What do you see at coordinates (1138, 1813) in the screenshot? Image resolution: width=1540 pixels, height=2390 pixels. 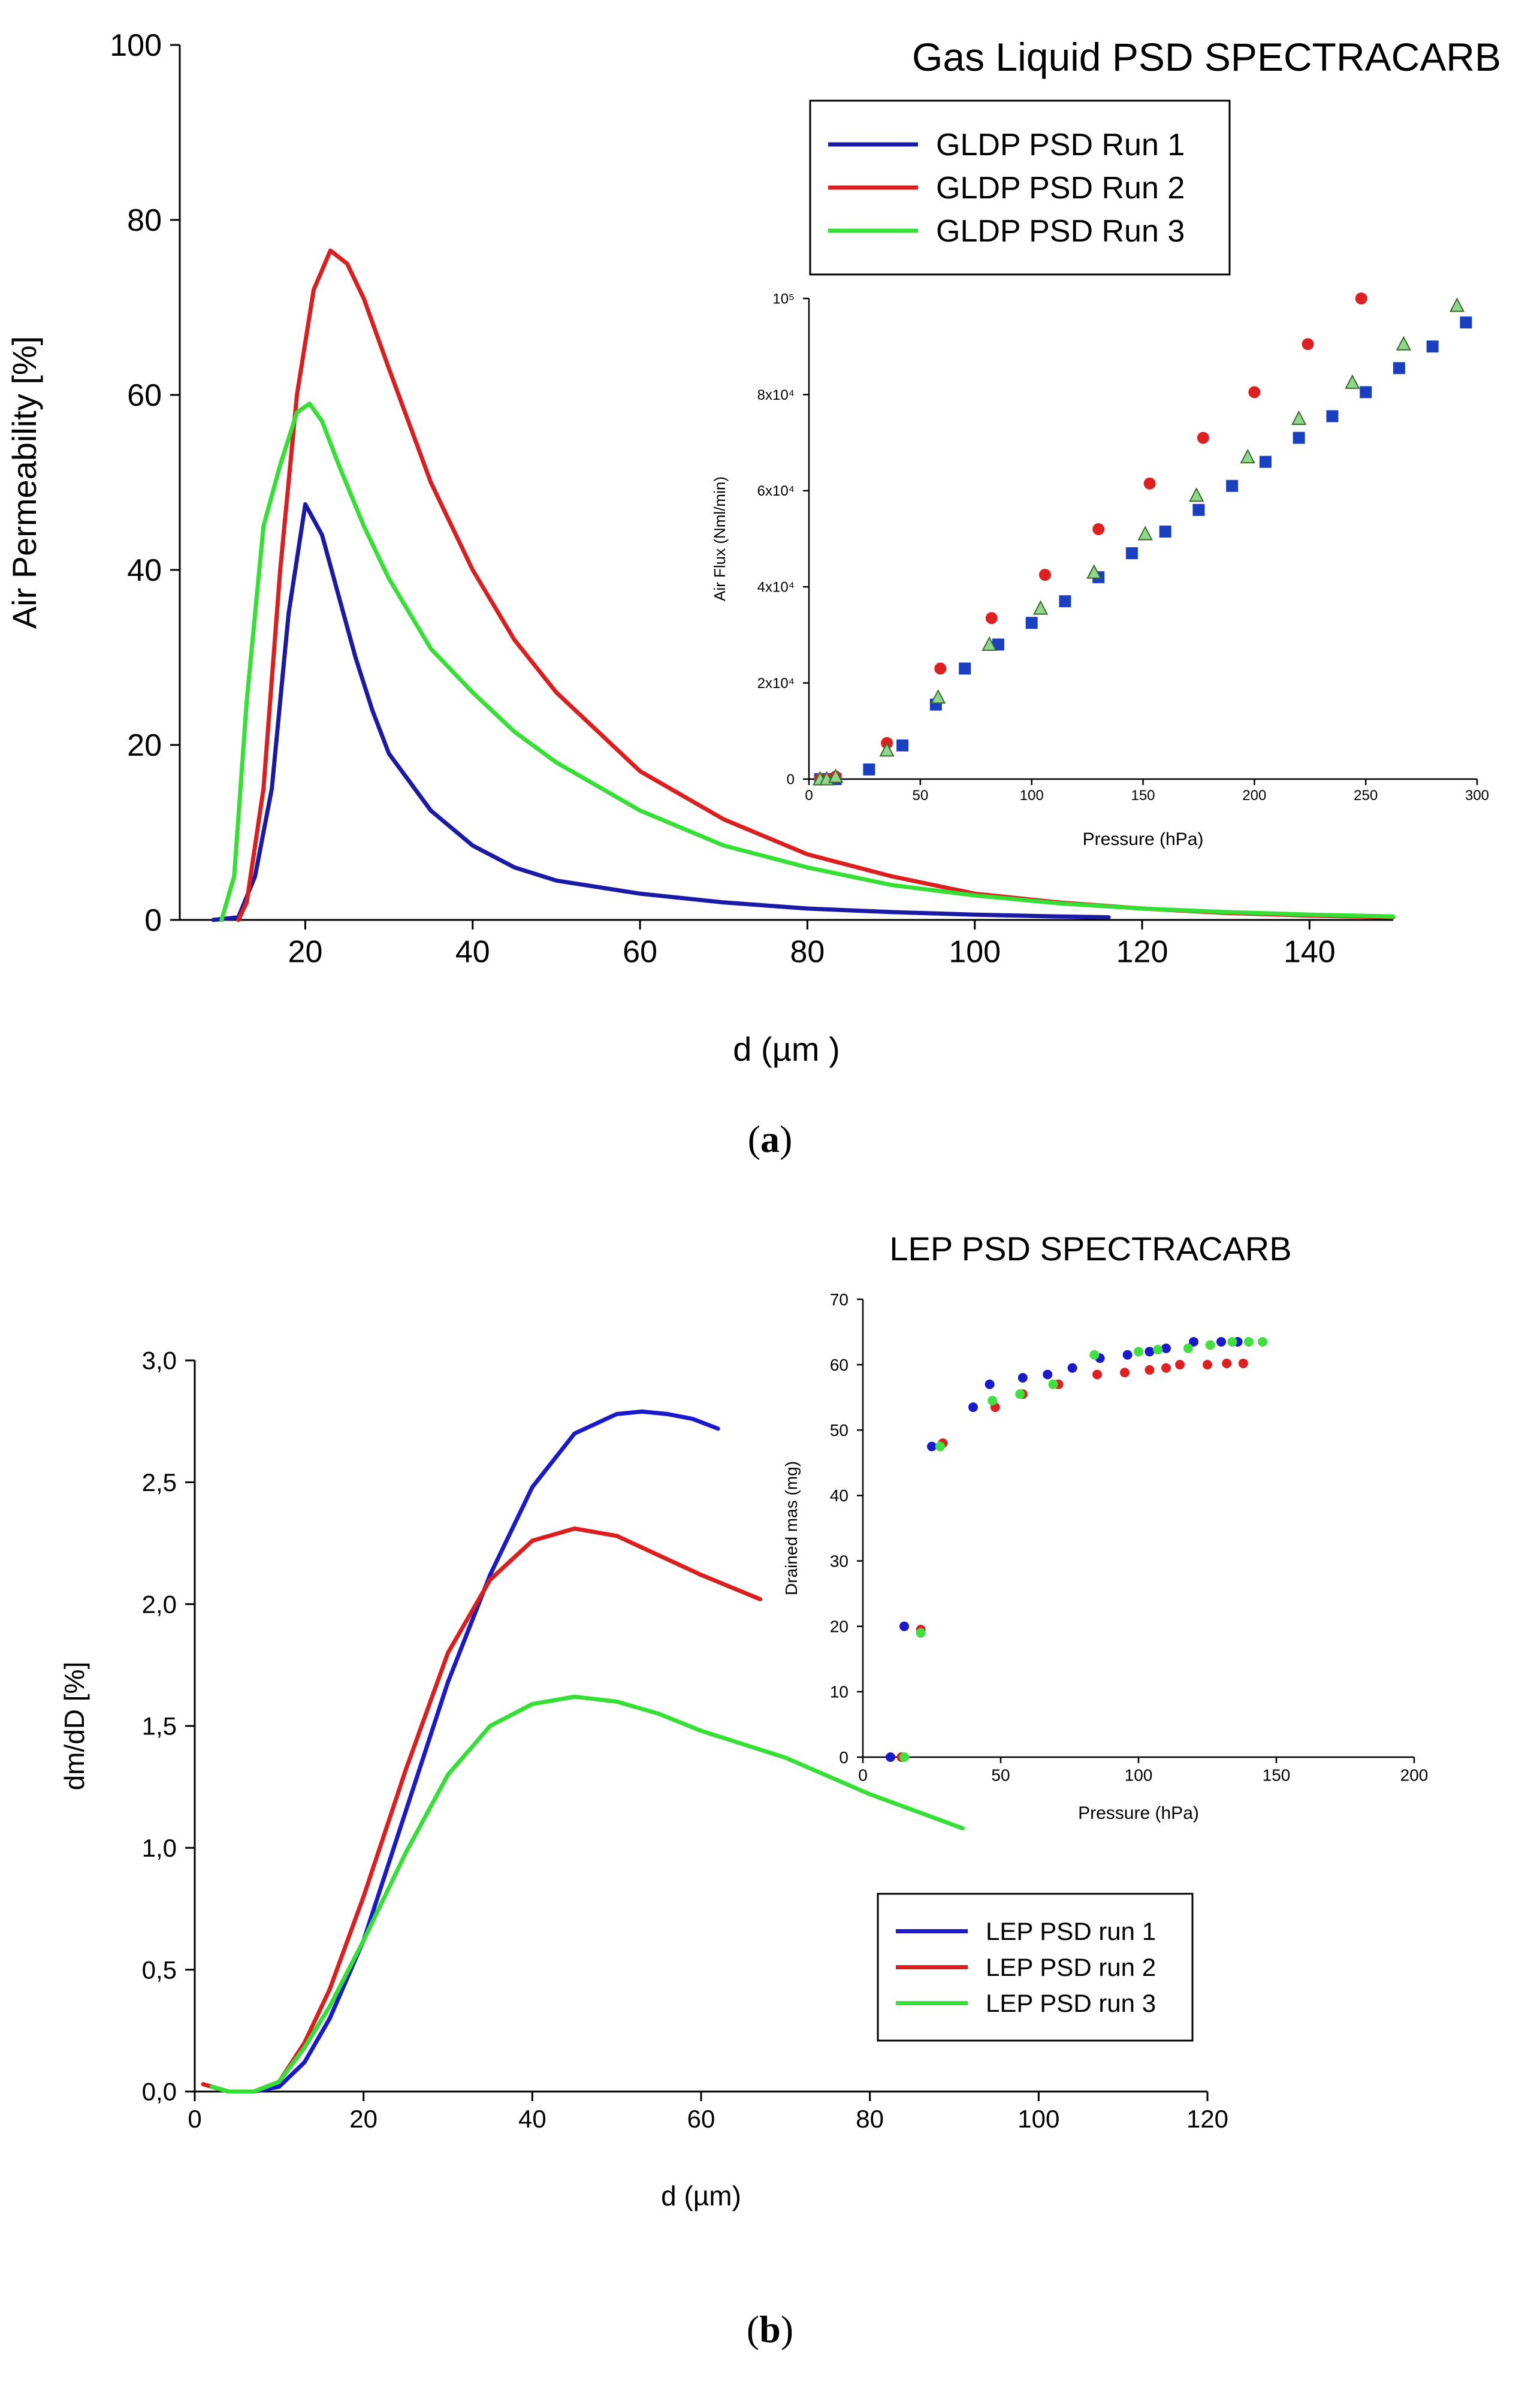 I see `x-axis-label: Pressure (hPa)` at bounding box center [1138, 1813].